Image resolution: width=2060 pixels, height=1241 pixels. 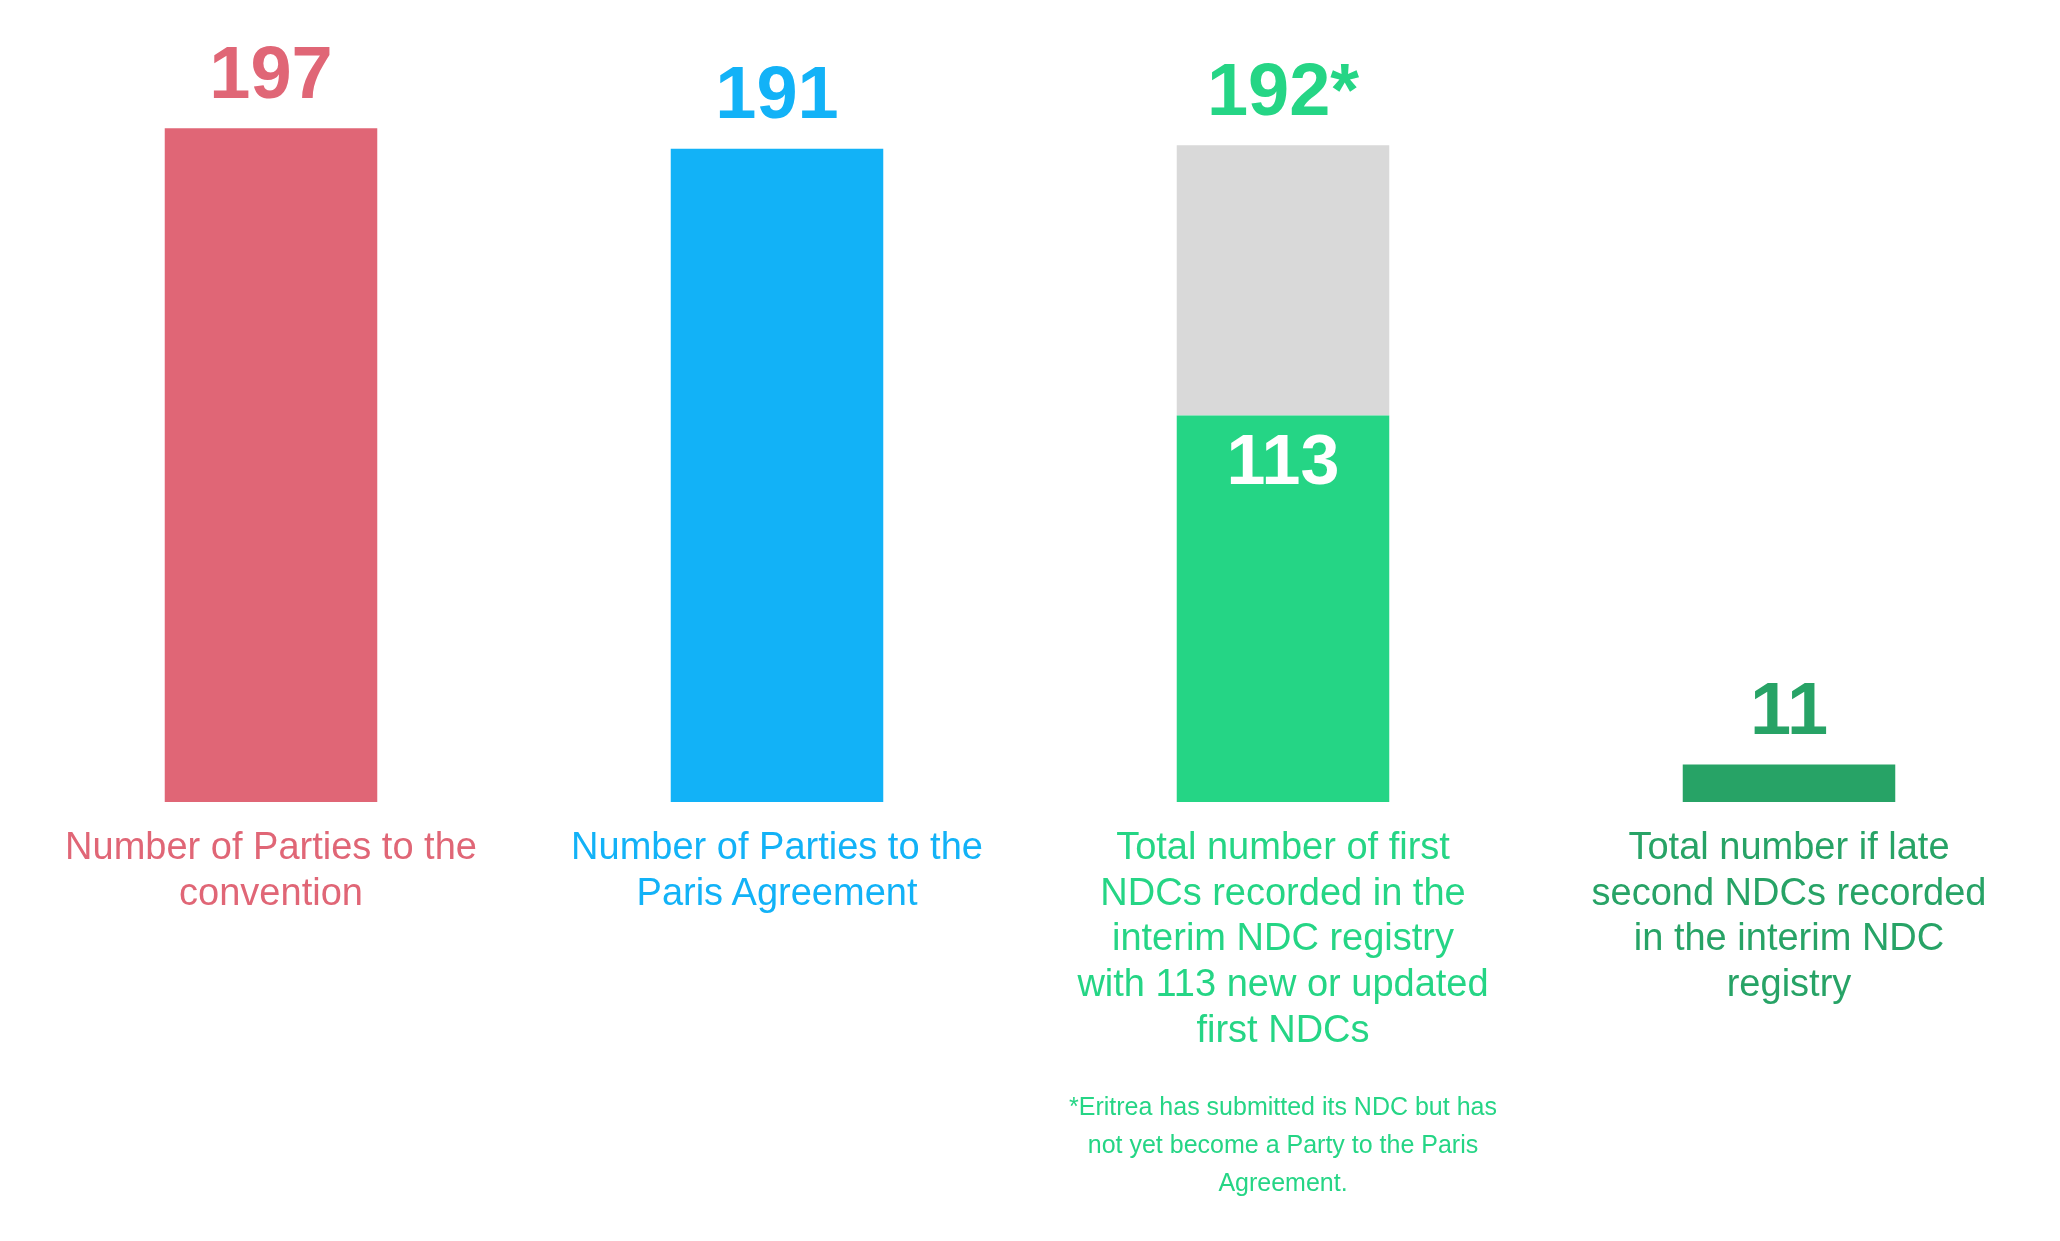 What do you see at coordinates (777, 869) in the screenshot?
I see `x-tick-label: Number of Parties to the Paris Agreement` at bounding box center [777, 869].